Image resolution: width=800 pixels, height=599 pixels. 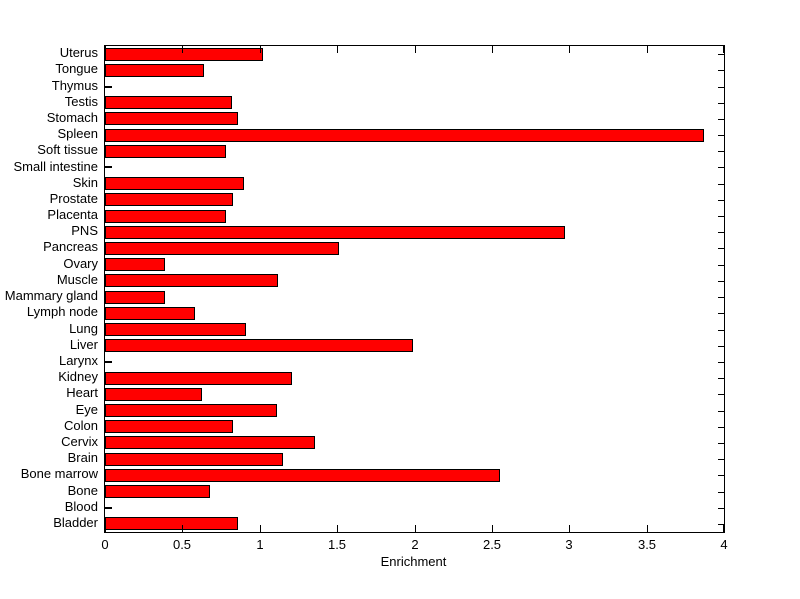 What do you see at coordinates (82, 457) in the screenshot?
I see `category-label: Brain` at bounding box center [82, 457].